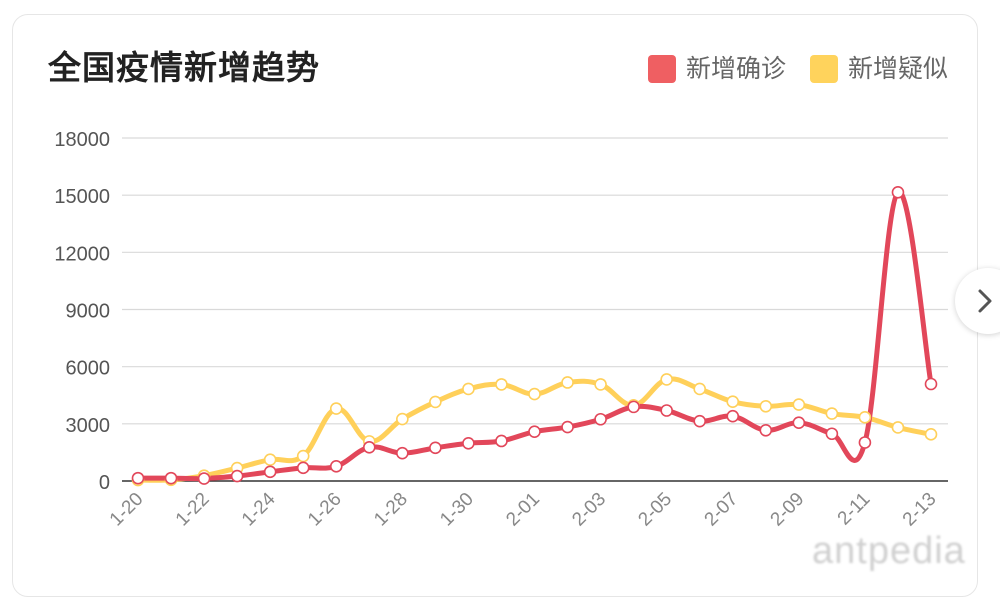 The image size is (1000, 612). What do you see at coordinates (82, 254) in the screenshot?
I see `y-tick-label: 12000` at bounding box center [82, 254].